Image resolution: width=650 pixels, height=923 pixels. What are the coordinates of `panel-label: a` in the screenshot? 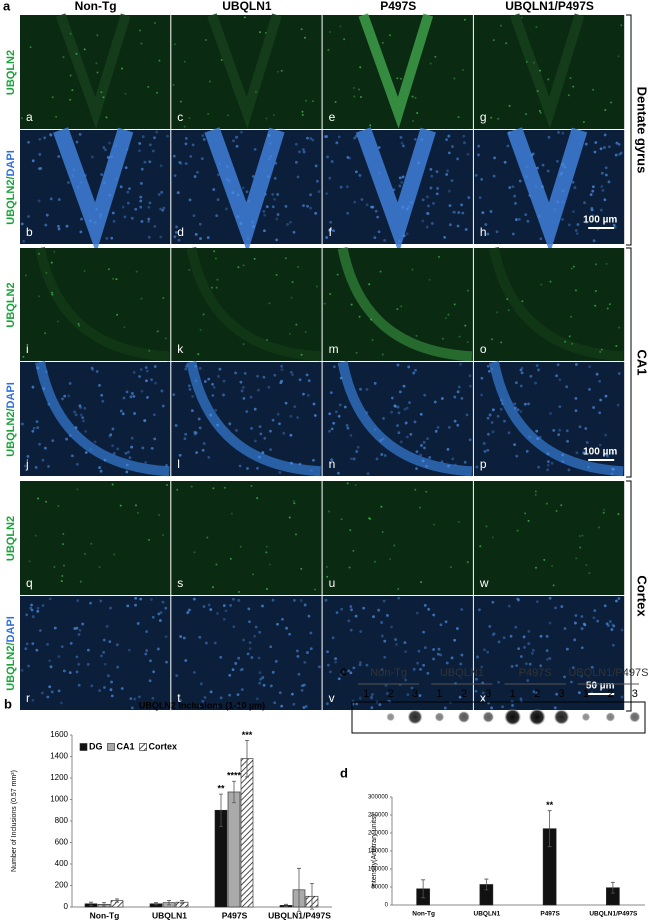 It's located at (7, 6).